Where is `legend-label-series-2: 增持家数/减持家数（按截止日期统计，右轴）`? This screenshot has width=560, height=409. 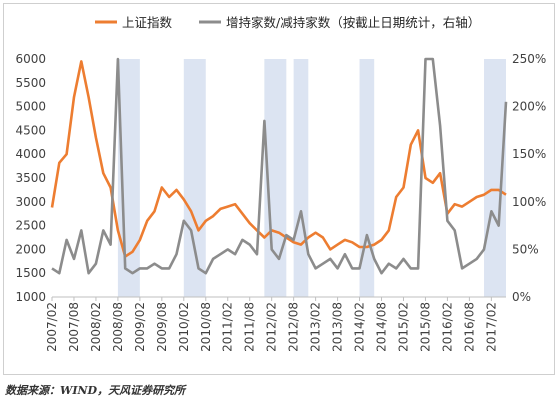
legend-label-series-2: 增持家数/减持家数（按截止日期统计，右轴） is located at coordinates (353, 22).